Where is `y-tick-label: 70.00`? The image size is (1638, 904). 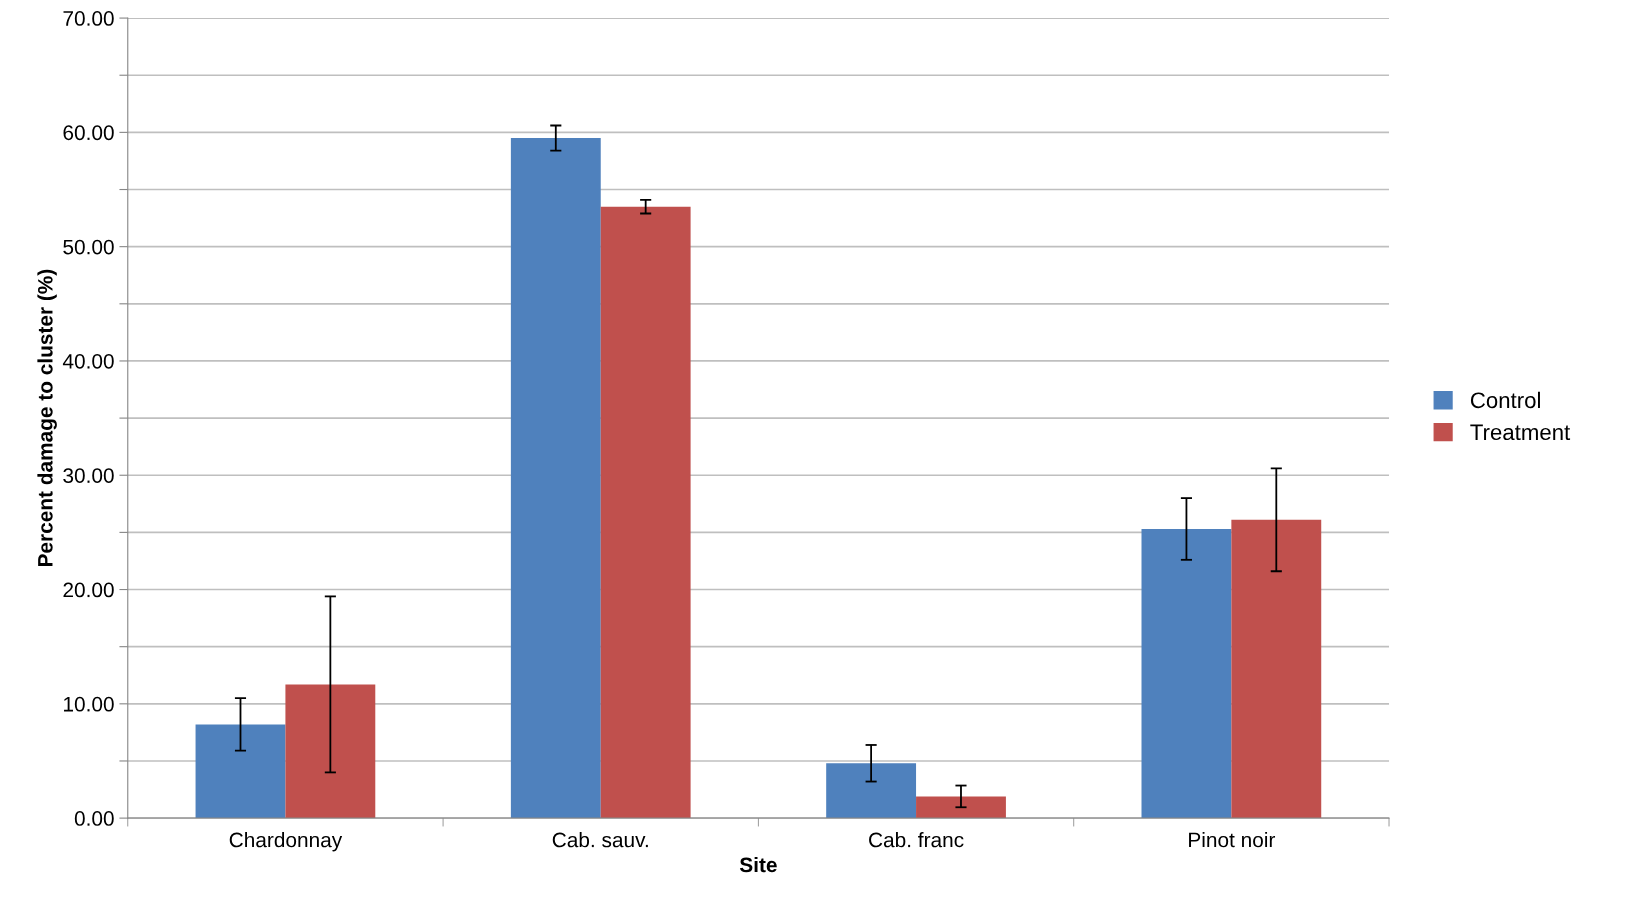 y-tick-label: 70.00 is located at coordinates (88, 18).